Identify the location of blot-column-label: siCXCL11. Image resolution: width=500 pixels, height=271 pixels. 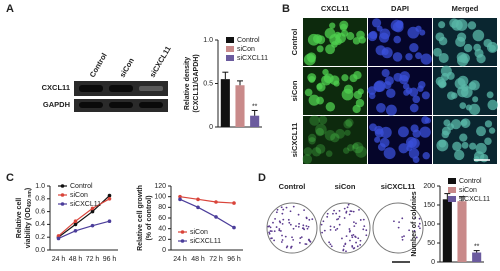
(160, 62).